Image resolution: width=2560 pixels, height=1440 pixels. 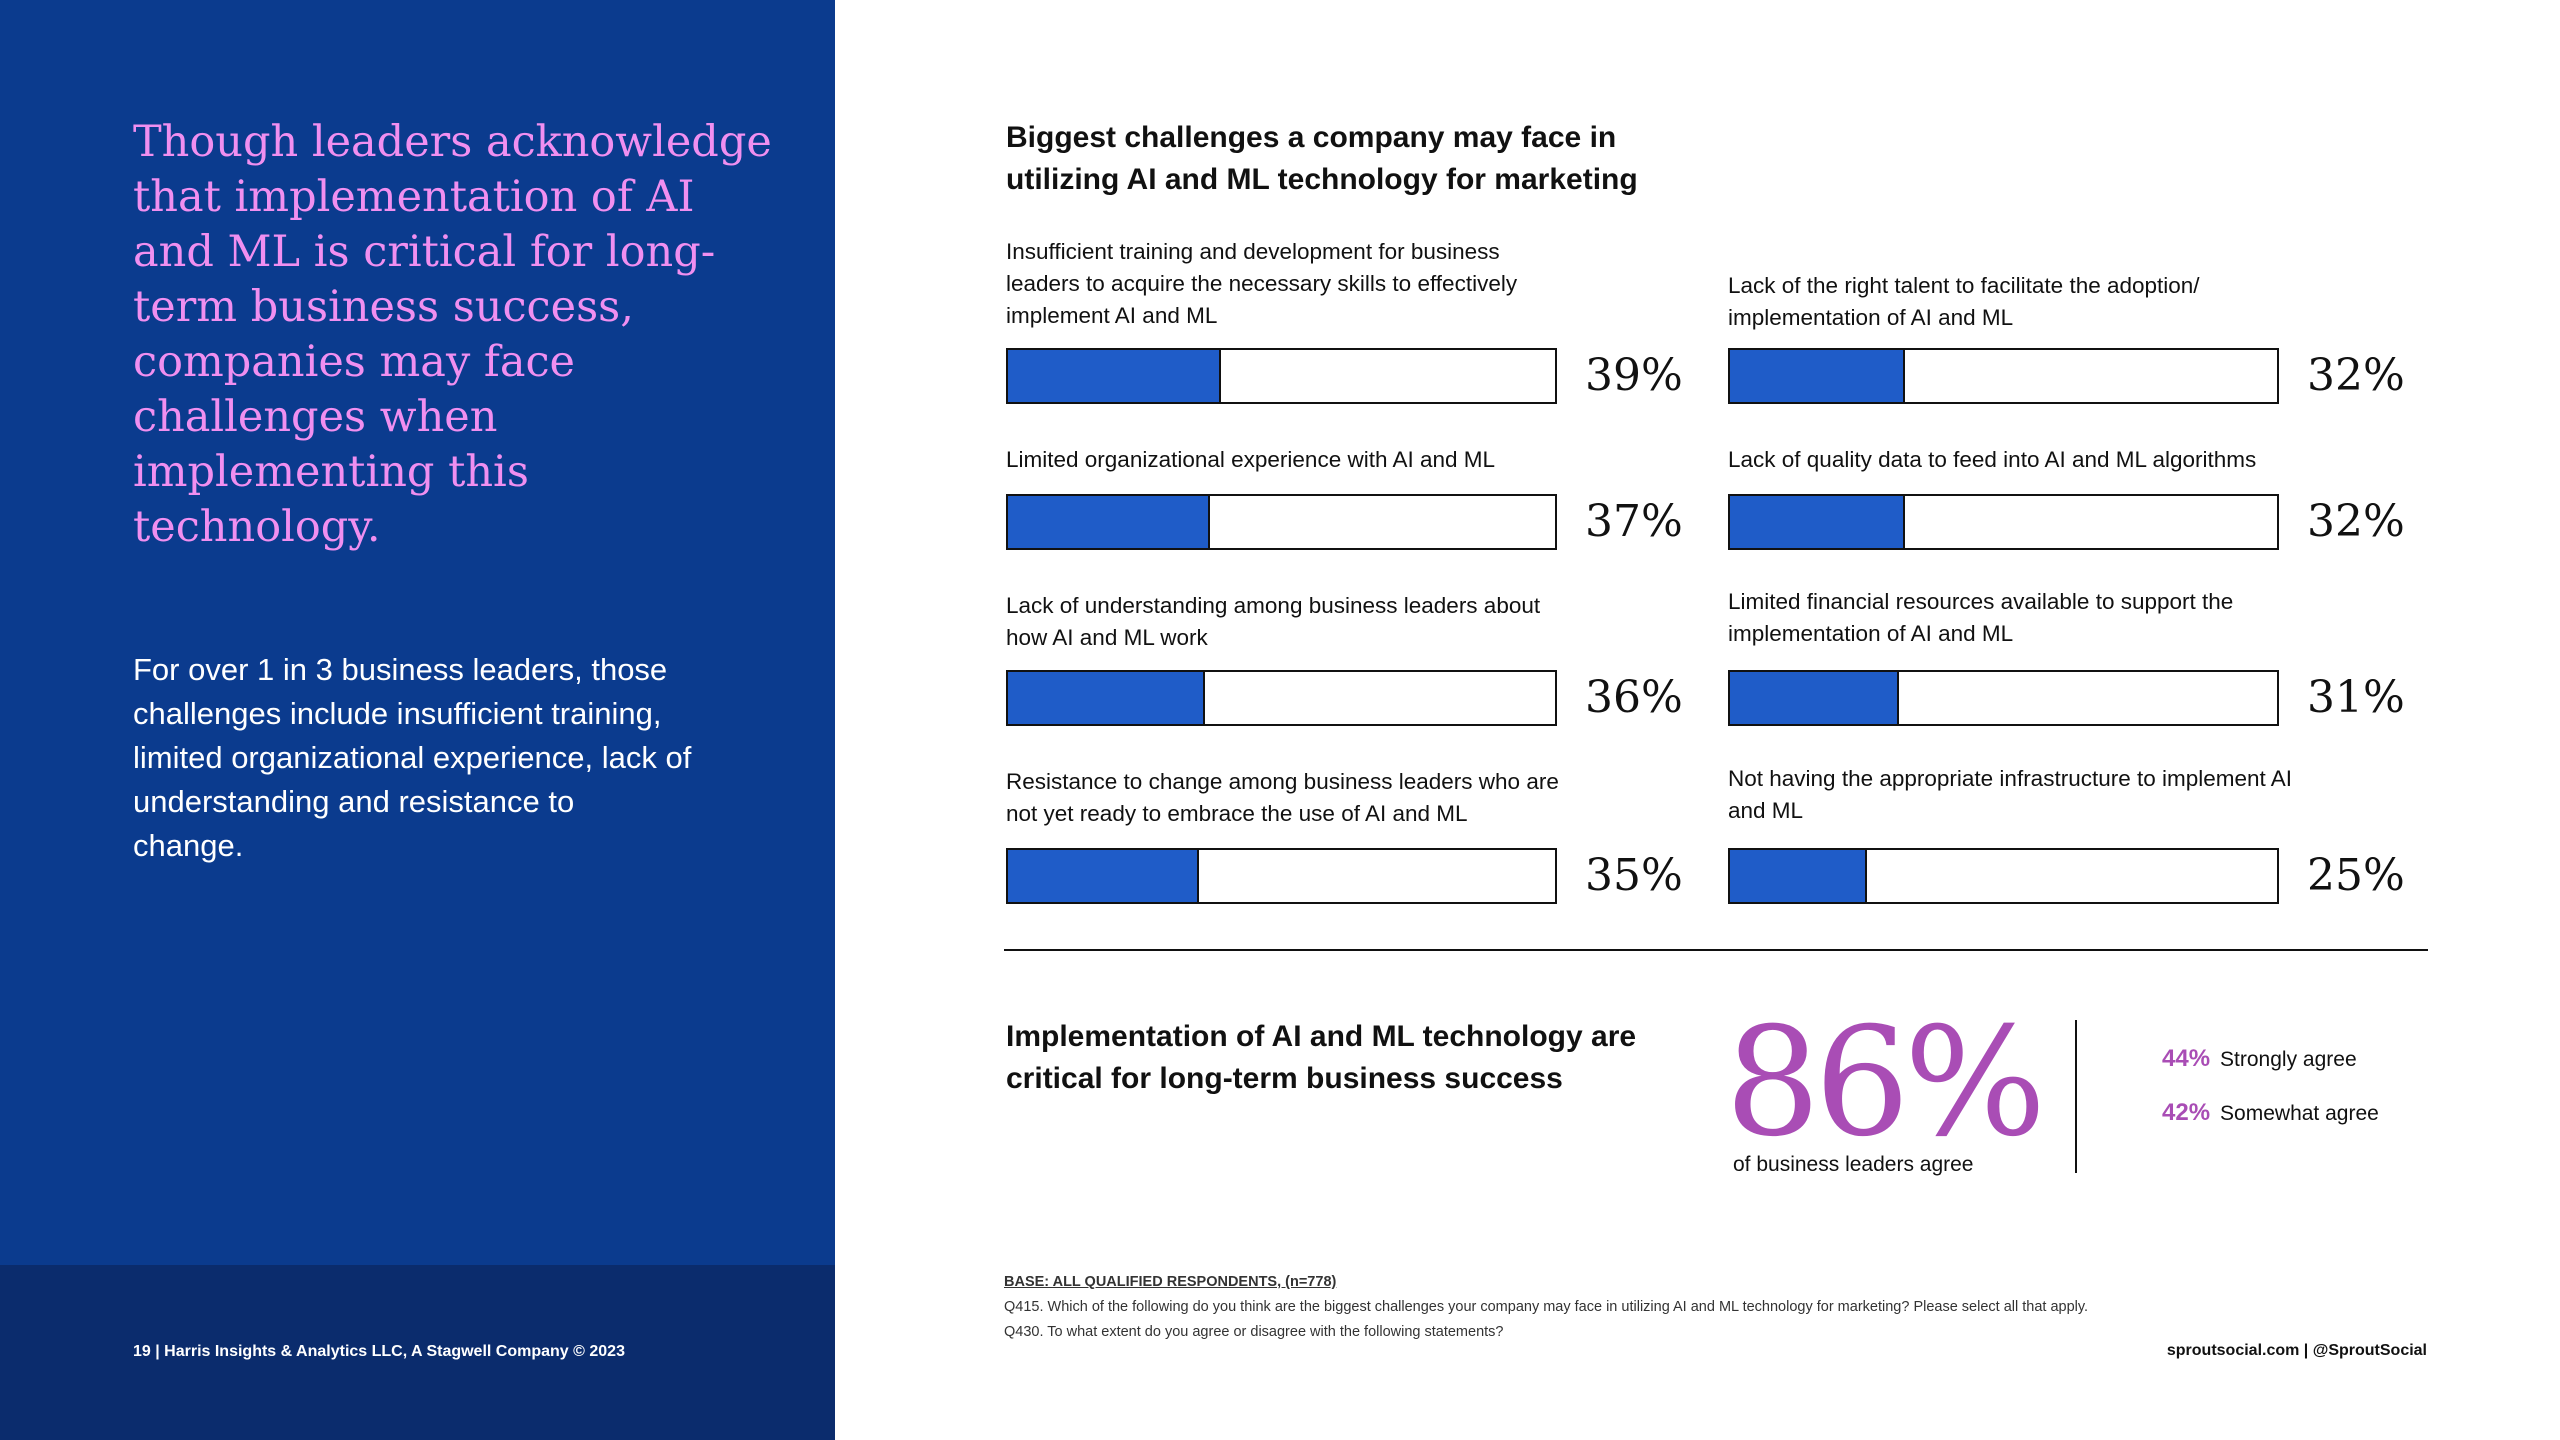 I want to click on bar-value-label: 35%, so click(x=1634, y=875).